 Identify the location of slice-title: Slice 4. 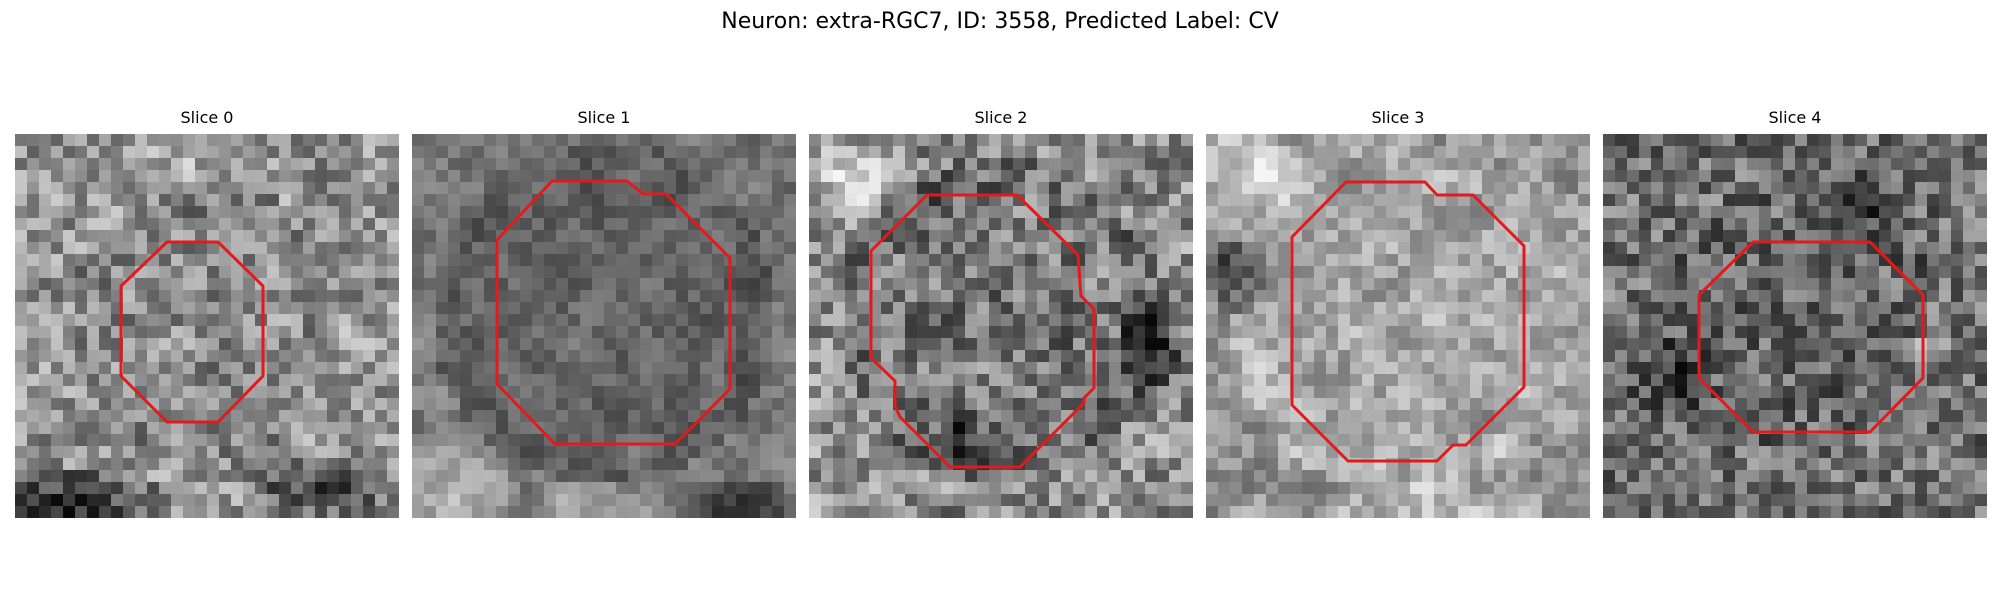
(1795, 117).